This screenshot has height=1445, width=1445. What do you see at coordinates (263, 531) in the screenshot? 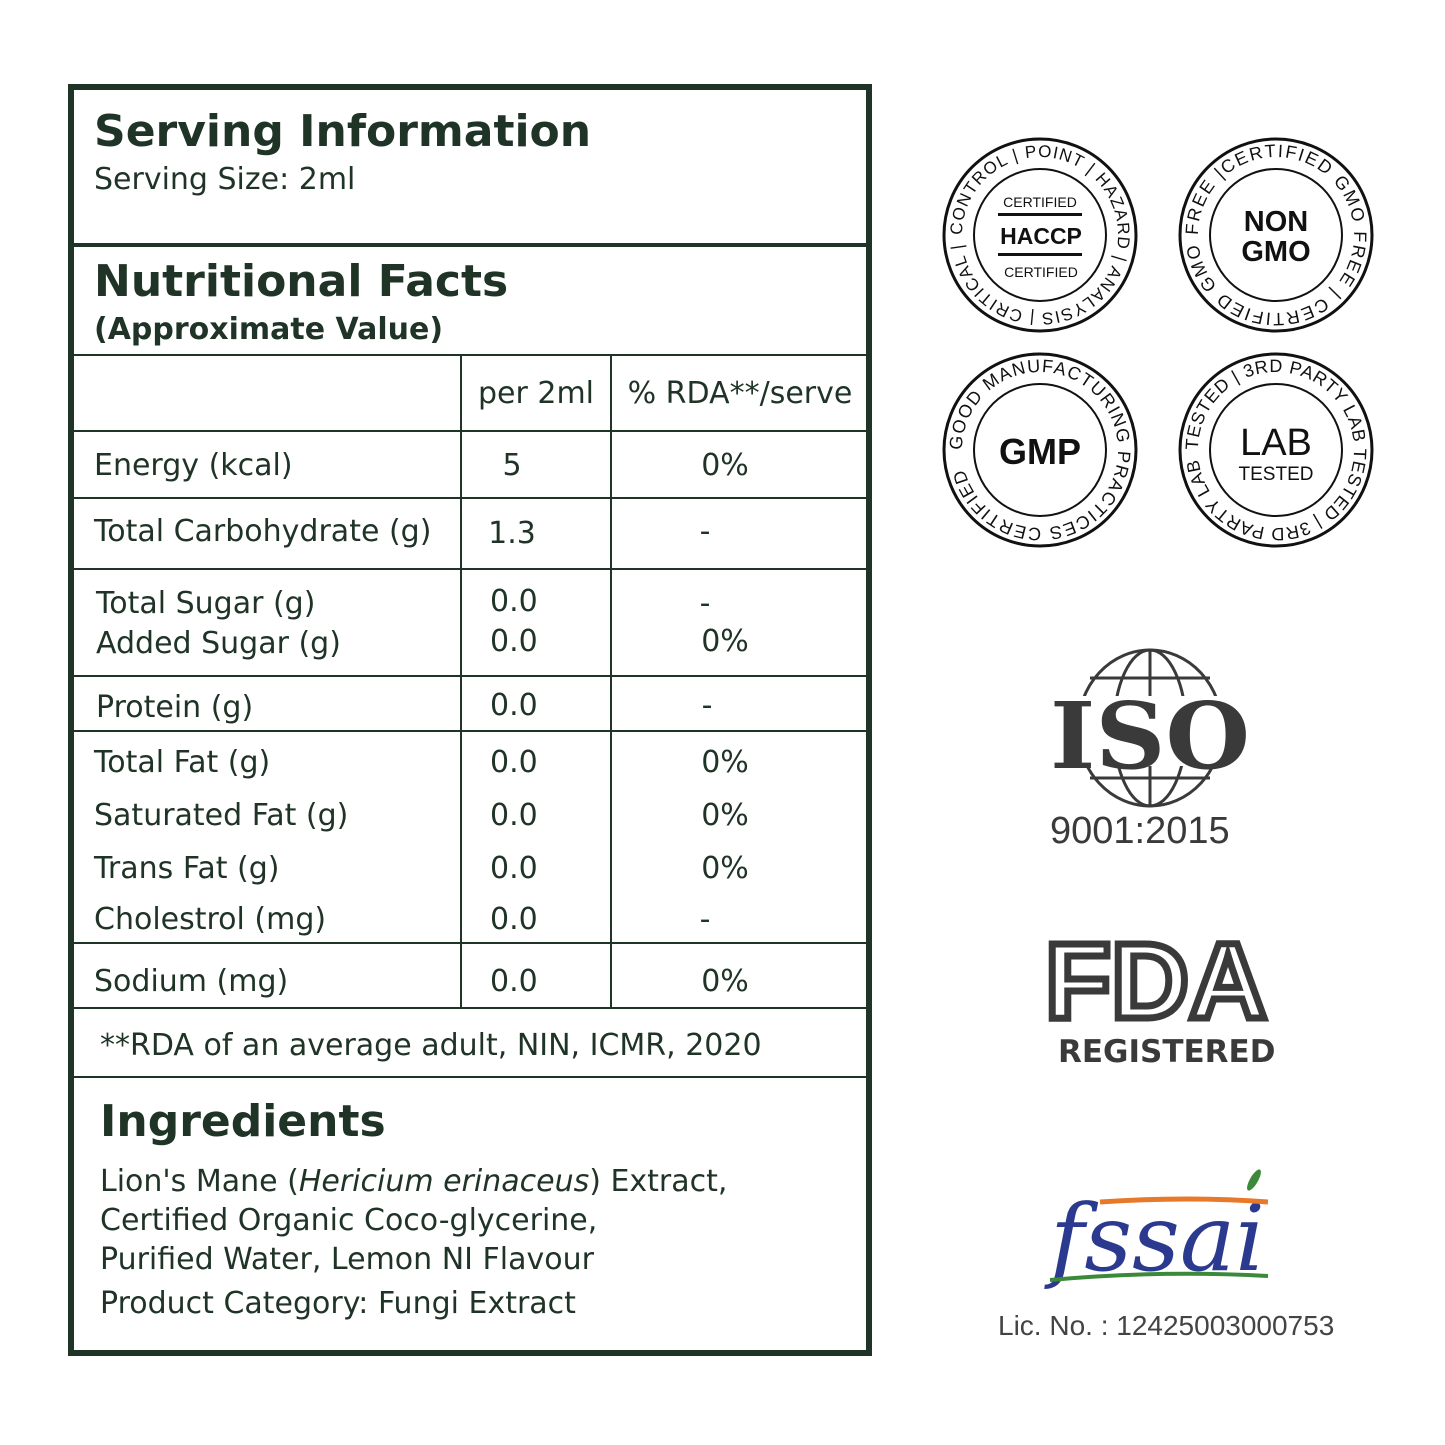
I see `nutrient-name: Total Carbohydrate (g)` at bounding box center [263, 531].